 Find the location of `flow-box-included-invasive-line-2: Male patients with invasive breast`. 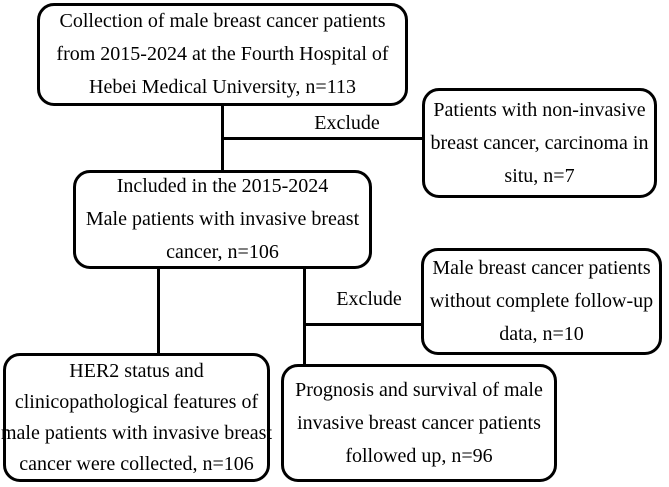

flow-box-included-invasive-line-2: Male patients with invasive breast is located at coordinates (222, 219).